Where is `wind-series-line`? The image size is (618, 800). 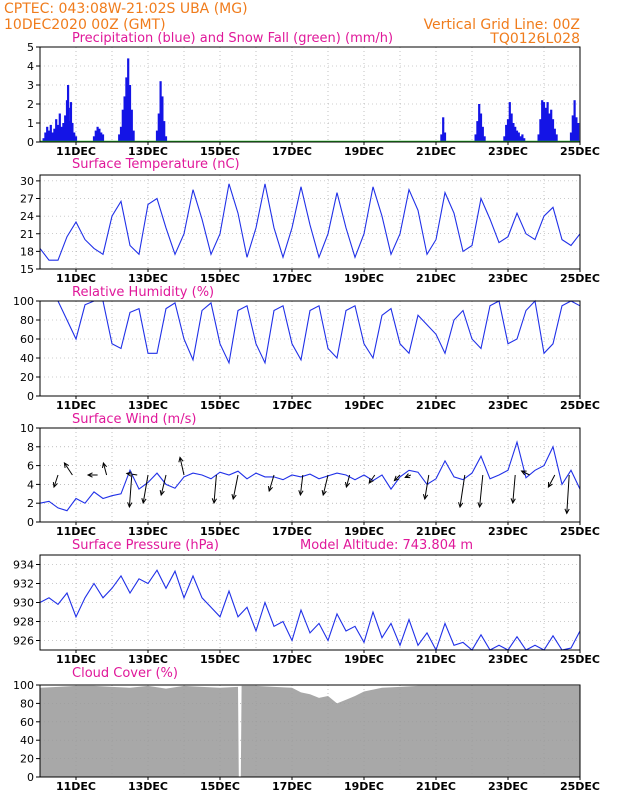 wind-series-line is located at coordinates (310, 476).